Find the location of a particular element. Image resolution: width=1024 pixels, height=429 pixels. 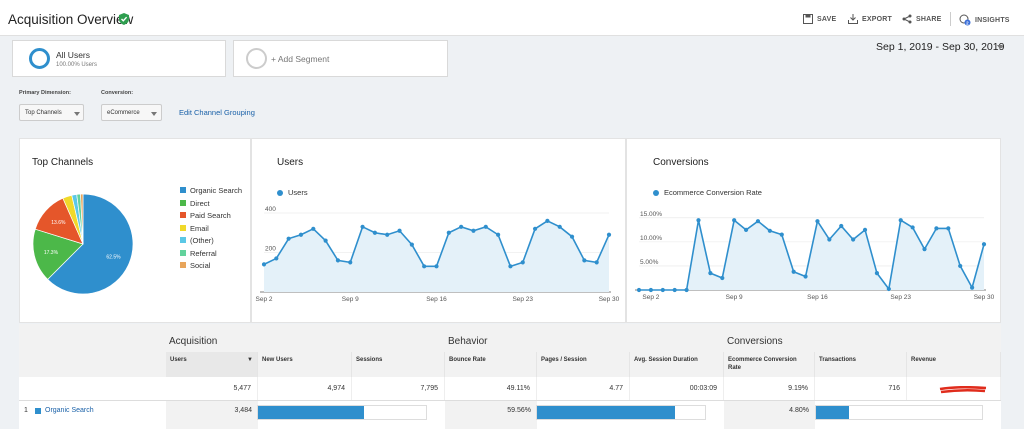

total-new-users: 4,974 is located at coordinates (305, 388).